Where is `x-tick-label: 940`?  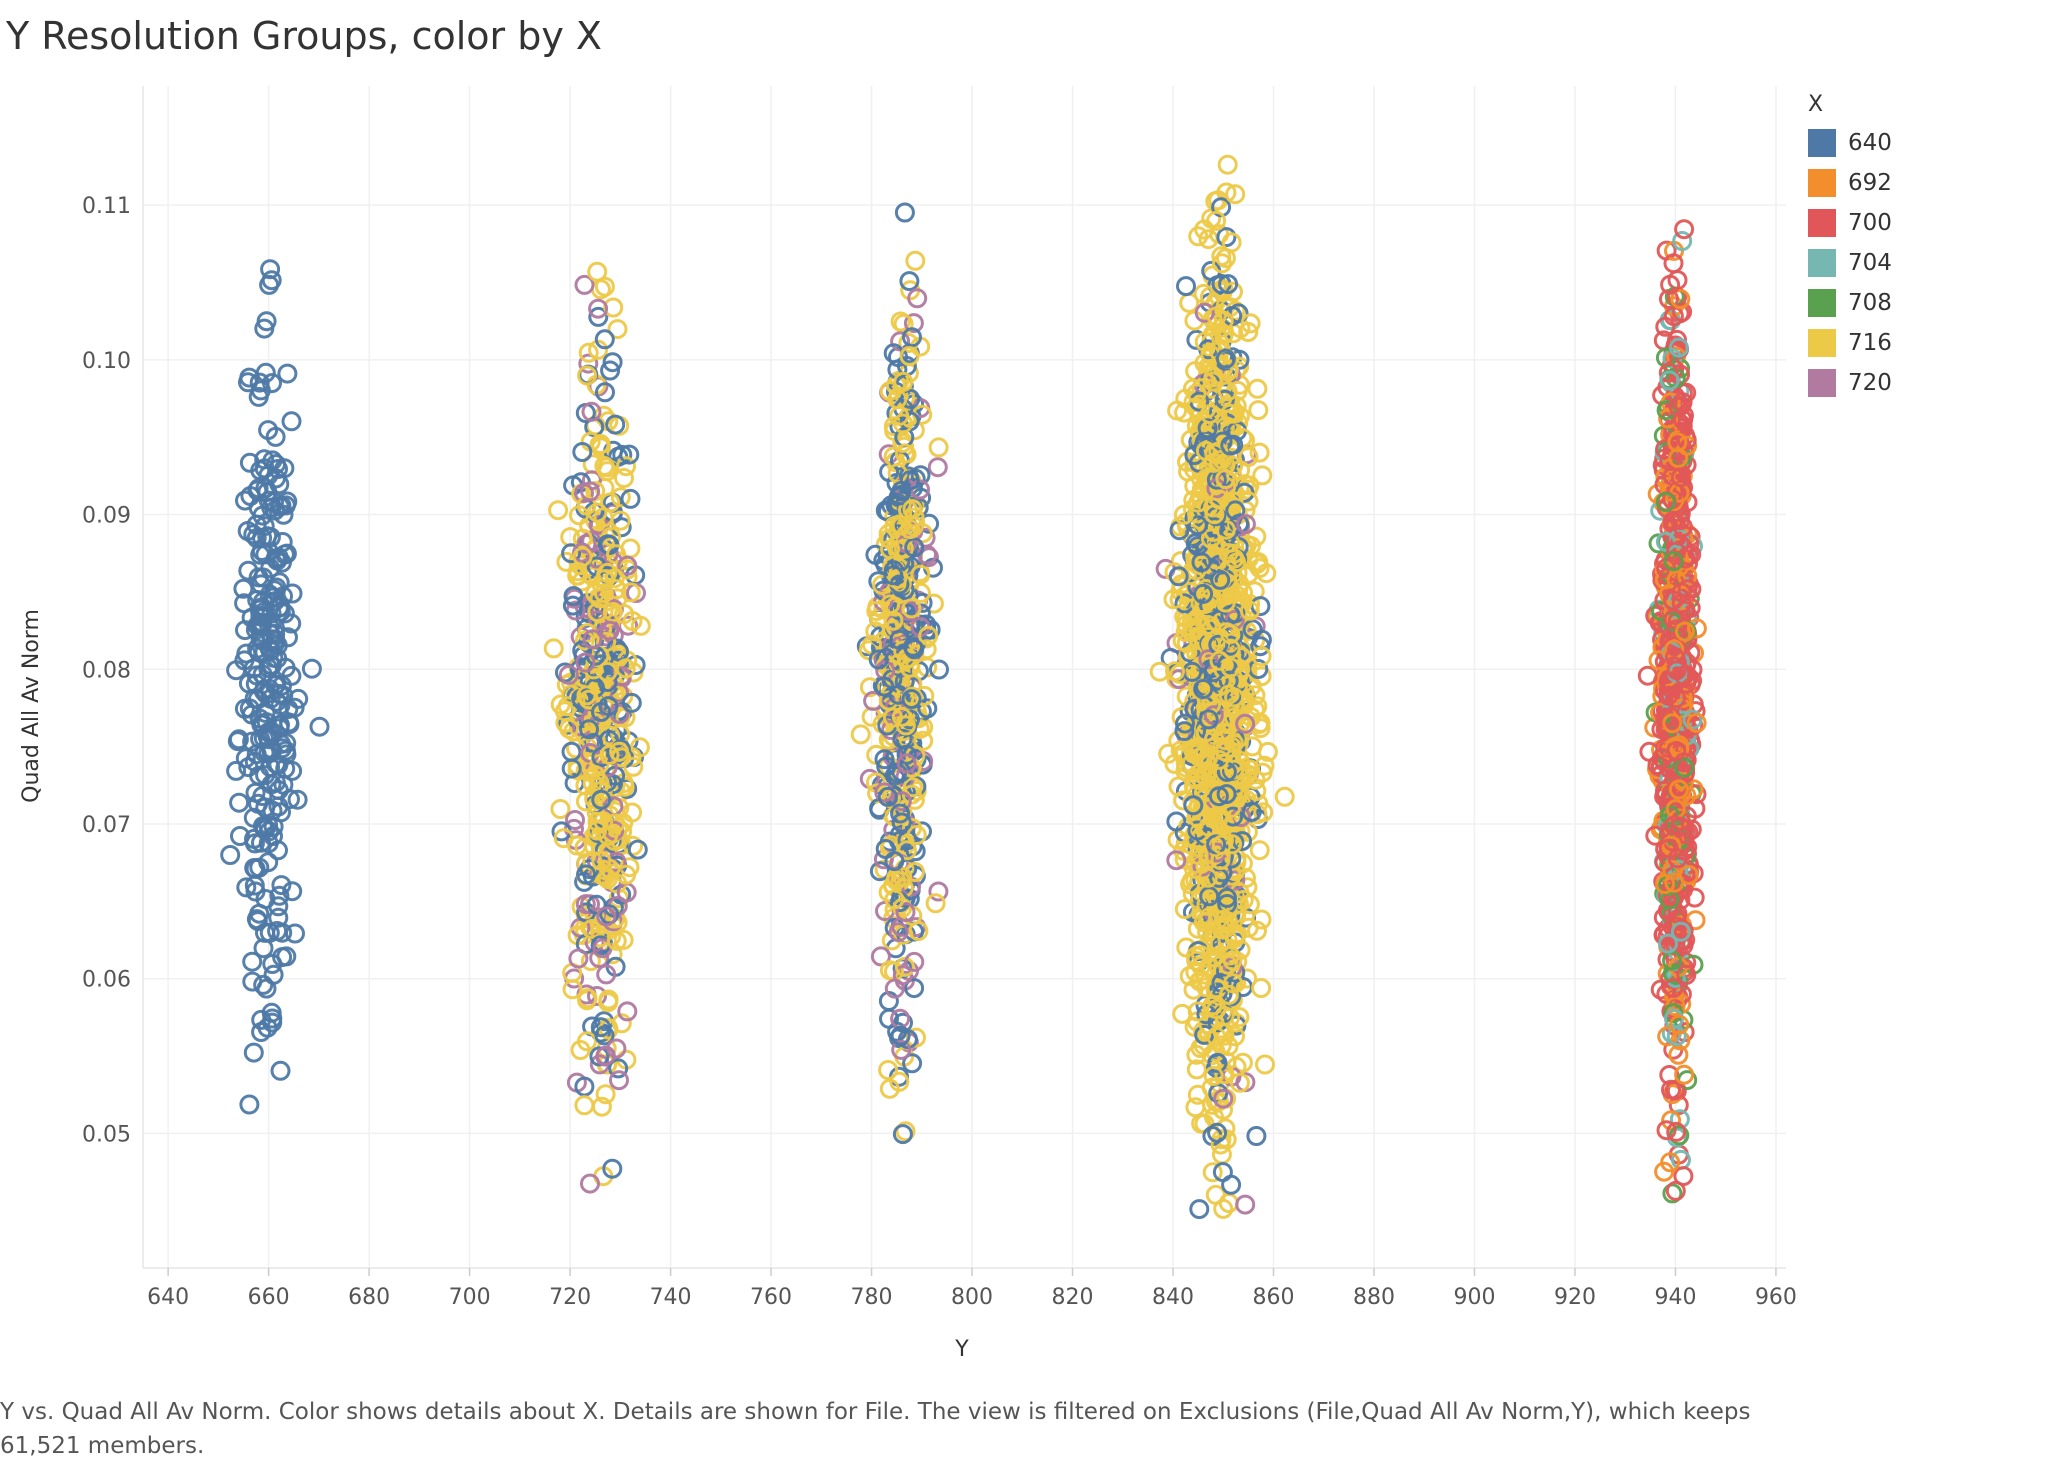 x-tick-label: 940 is located at coordinates (1675, 1297).